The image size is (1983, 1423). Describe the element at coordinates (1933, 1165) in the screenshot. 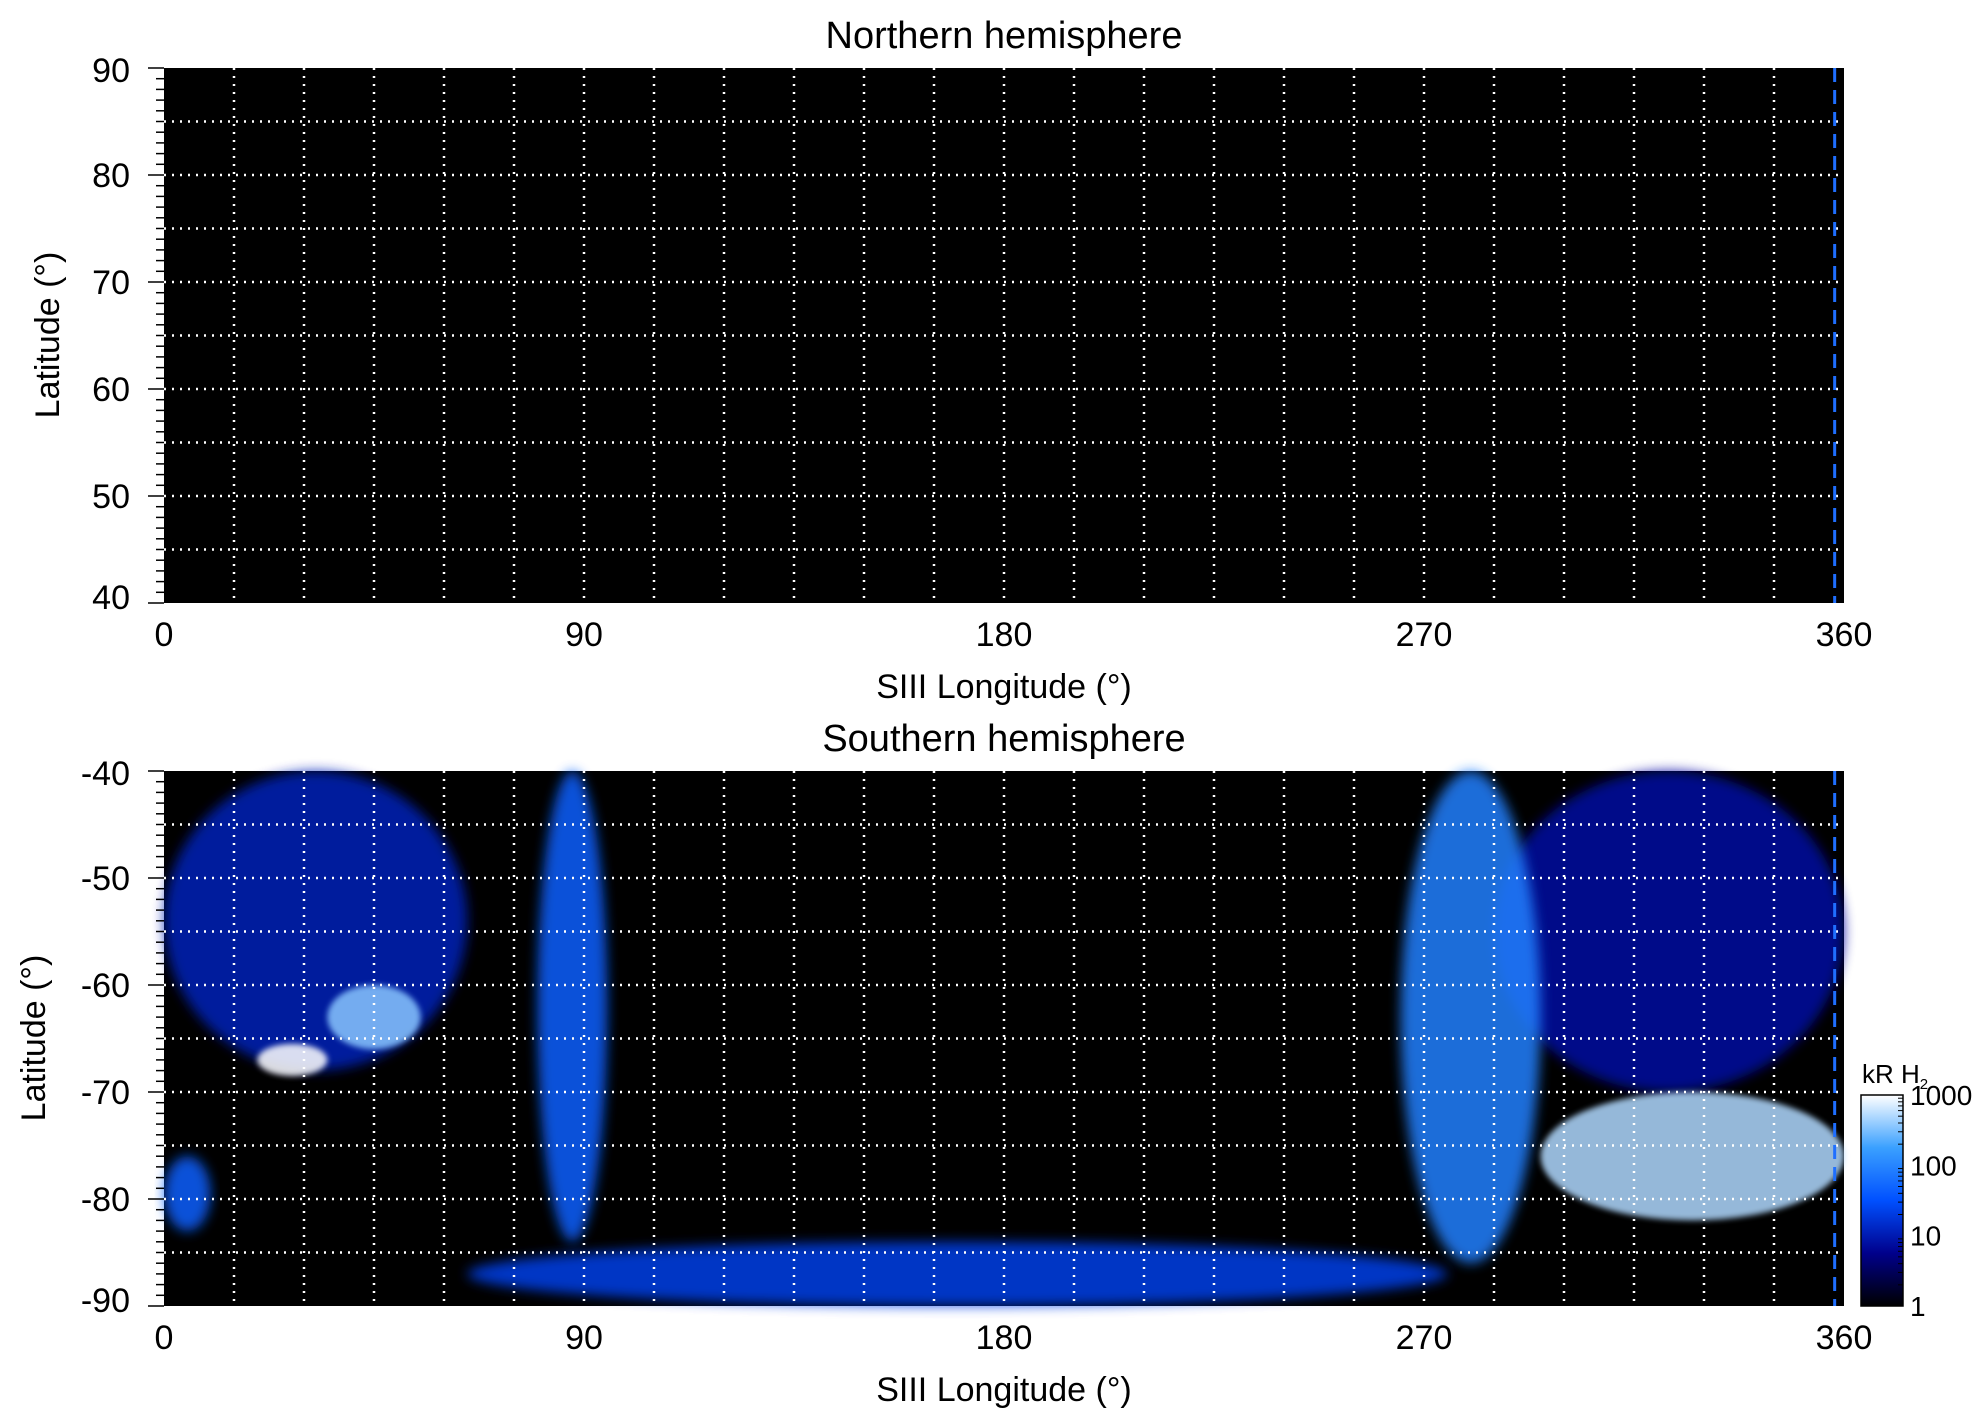

I see `colorbar-tick-label: 100` at that location.